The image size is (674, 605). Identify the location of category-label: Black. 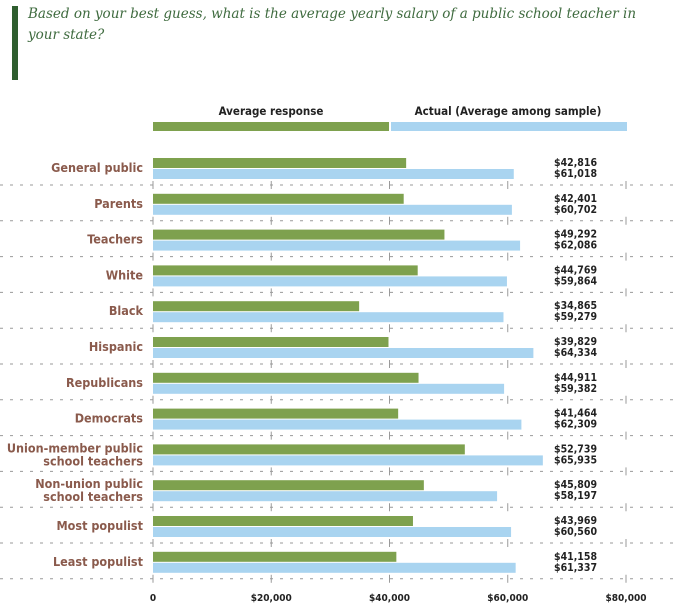
(126, 310).